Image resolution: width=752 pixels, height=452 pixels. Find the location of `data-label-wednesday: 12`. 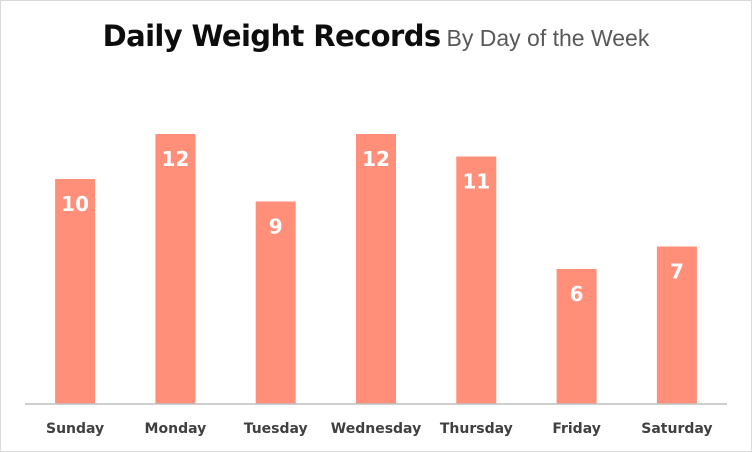

data-label-wednesday: 12 is located at coordinates (376, 159).